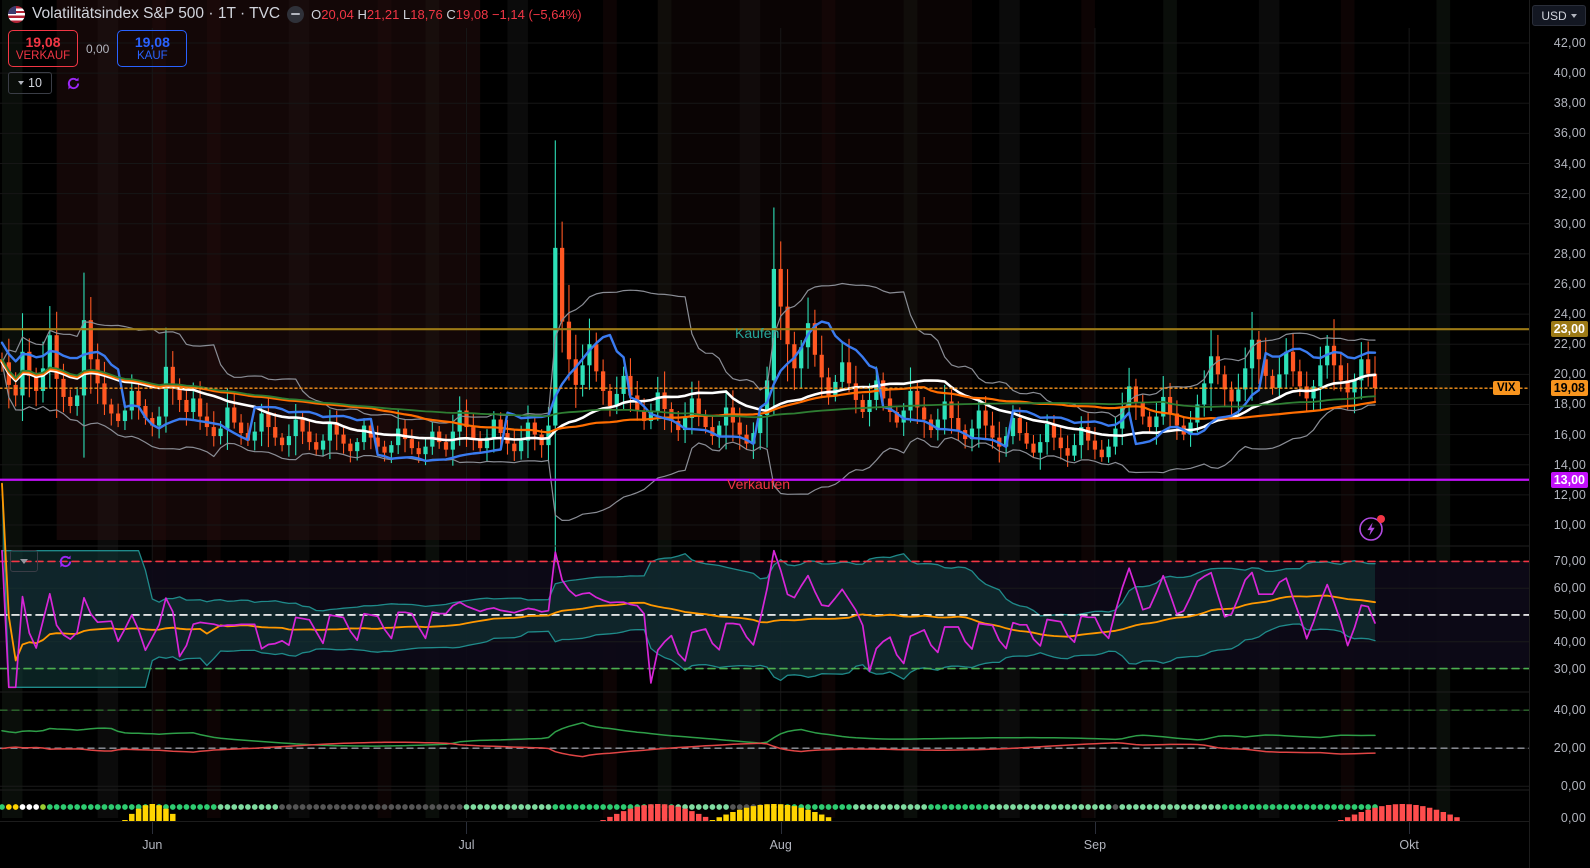 Image resolution: width=1590 pixels, height=868 pixels. I want to click on price-axis-tick: 20,00, so click(1569, 374).